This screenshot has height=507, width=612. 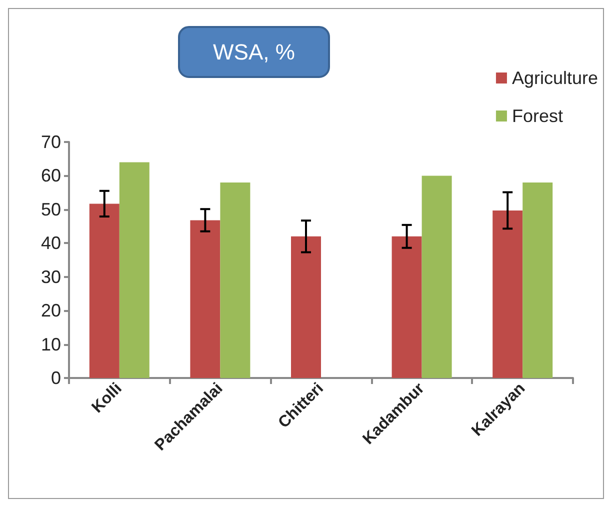 What do you see at coordinates (50, 276) in the screenshot?
I see `y-tick-label: 30` at bounding box center [50, 276].